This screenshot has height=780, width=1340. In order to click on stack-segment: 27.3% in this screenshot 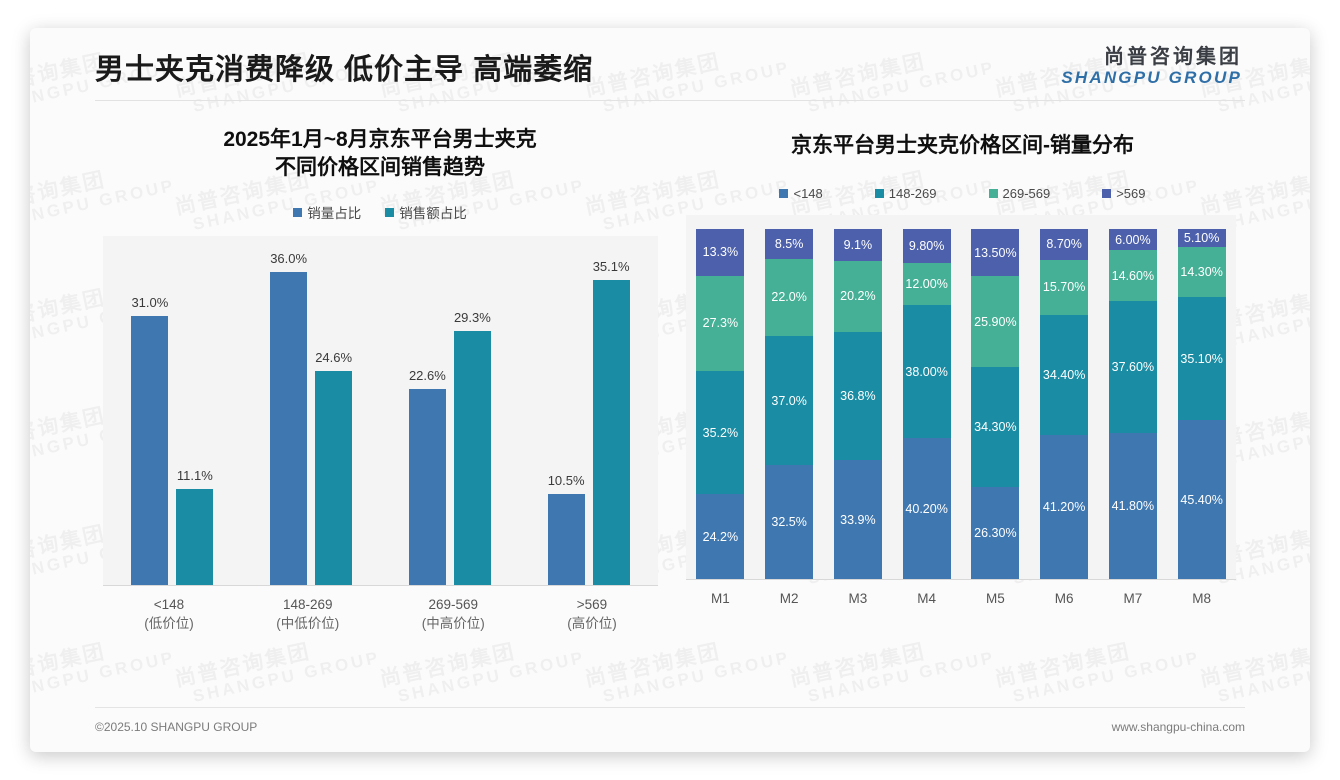, I will do `click(720, 323)`.